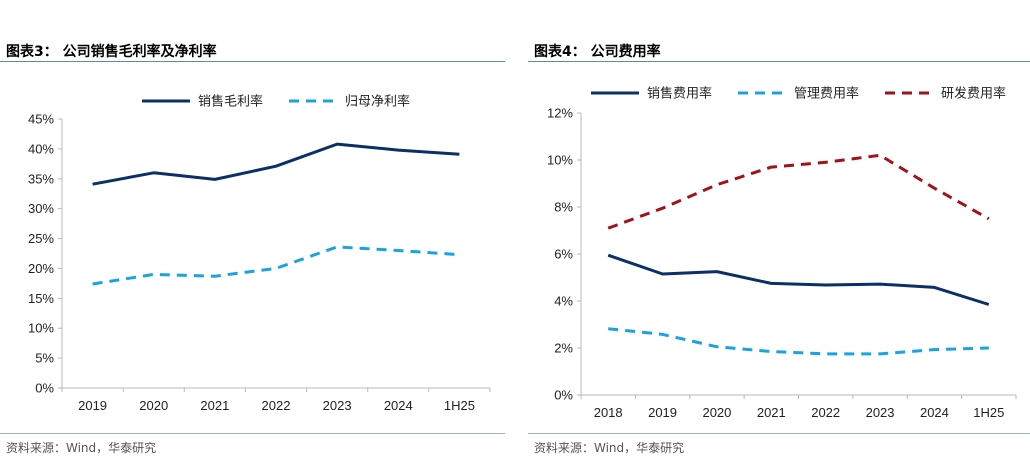  Describe the element at coordinates (608, 412) in the screenshot. I see `x-tick-label: 2018` at that location.